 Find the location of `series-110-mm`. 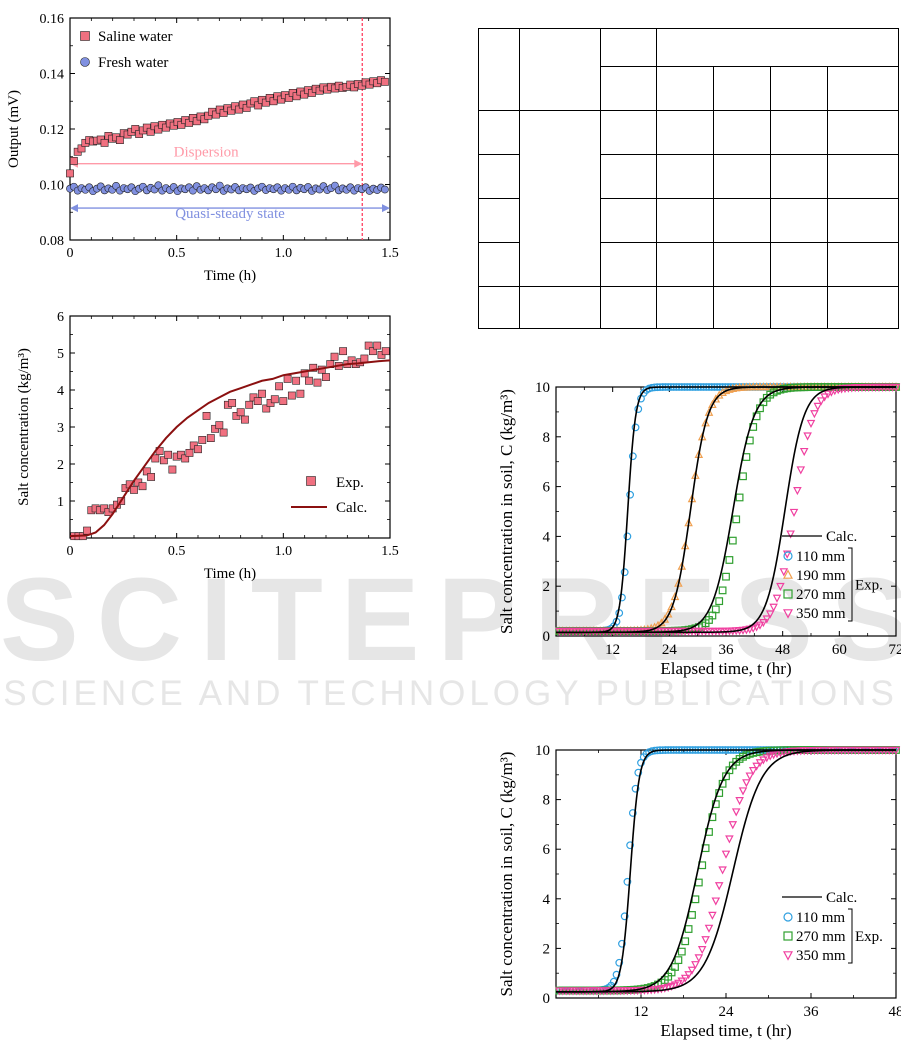

series-110-mm is located at coordinates (726, 509).